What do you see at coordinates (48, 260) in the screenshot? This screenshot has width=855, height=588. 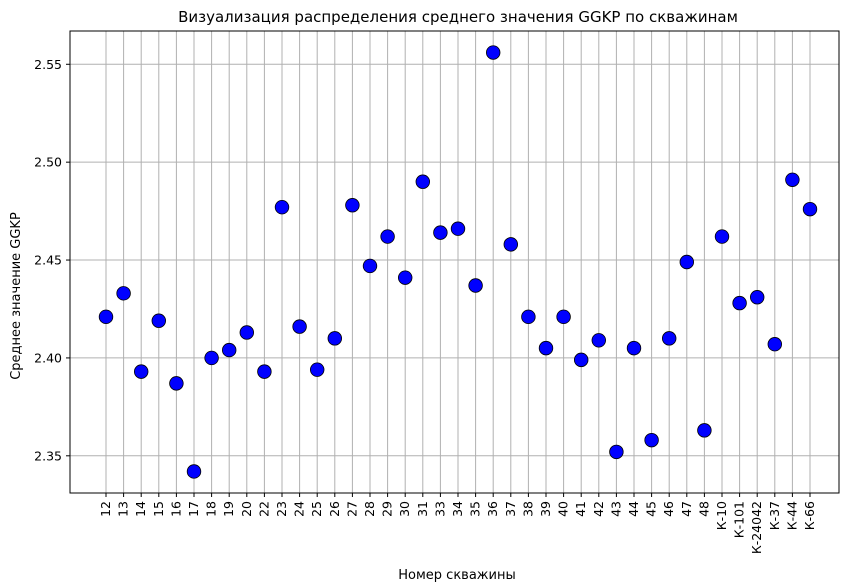 I see `y-tick-label: 2.45` at bounding box center [48, 260].